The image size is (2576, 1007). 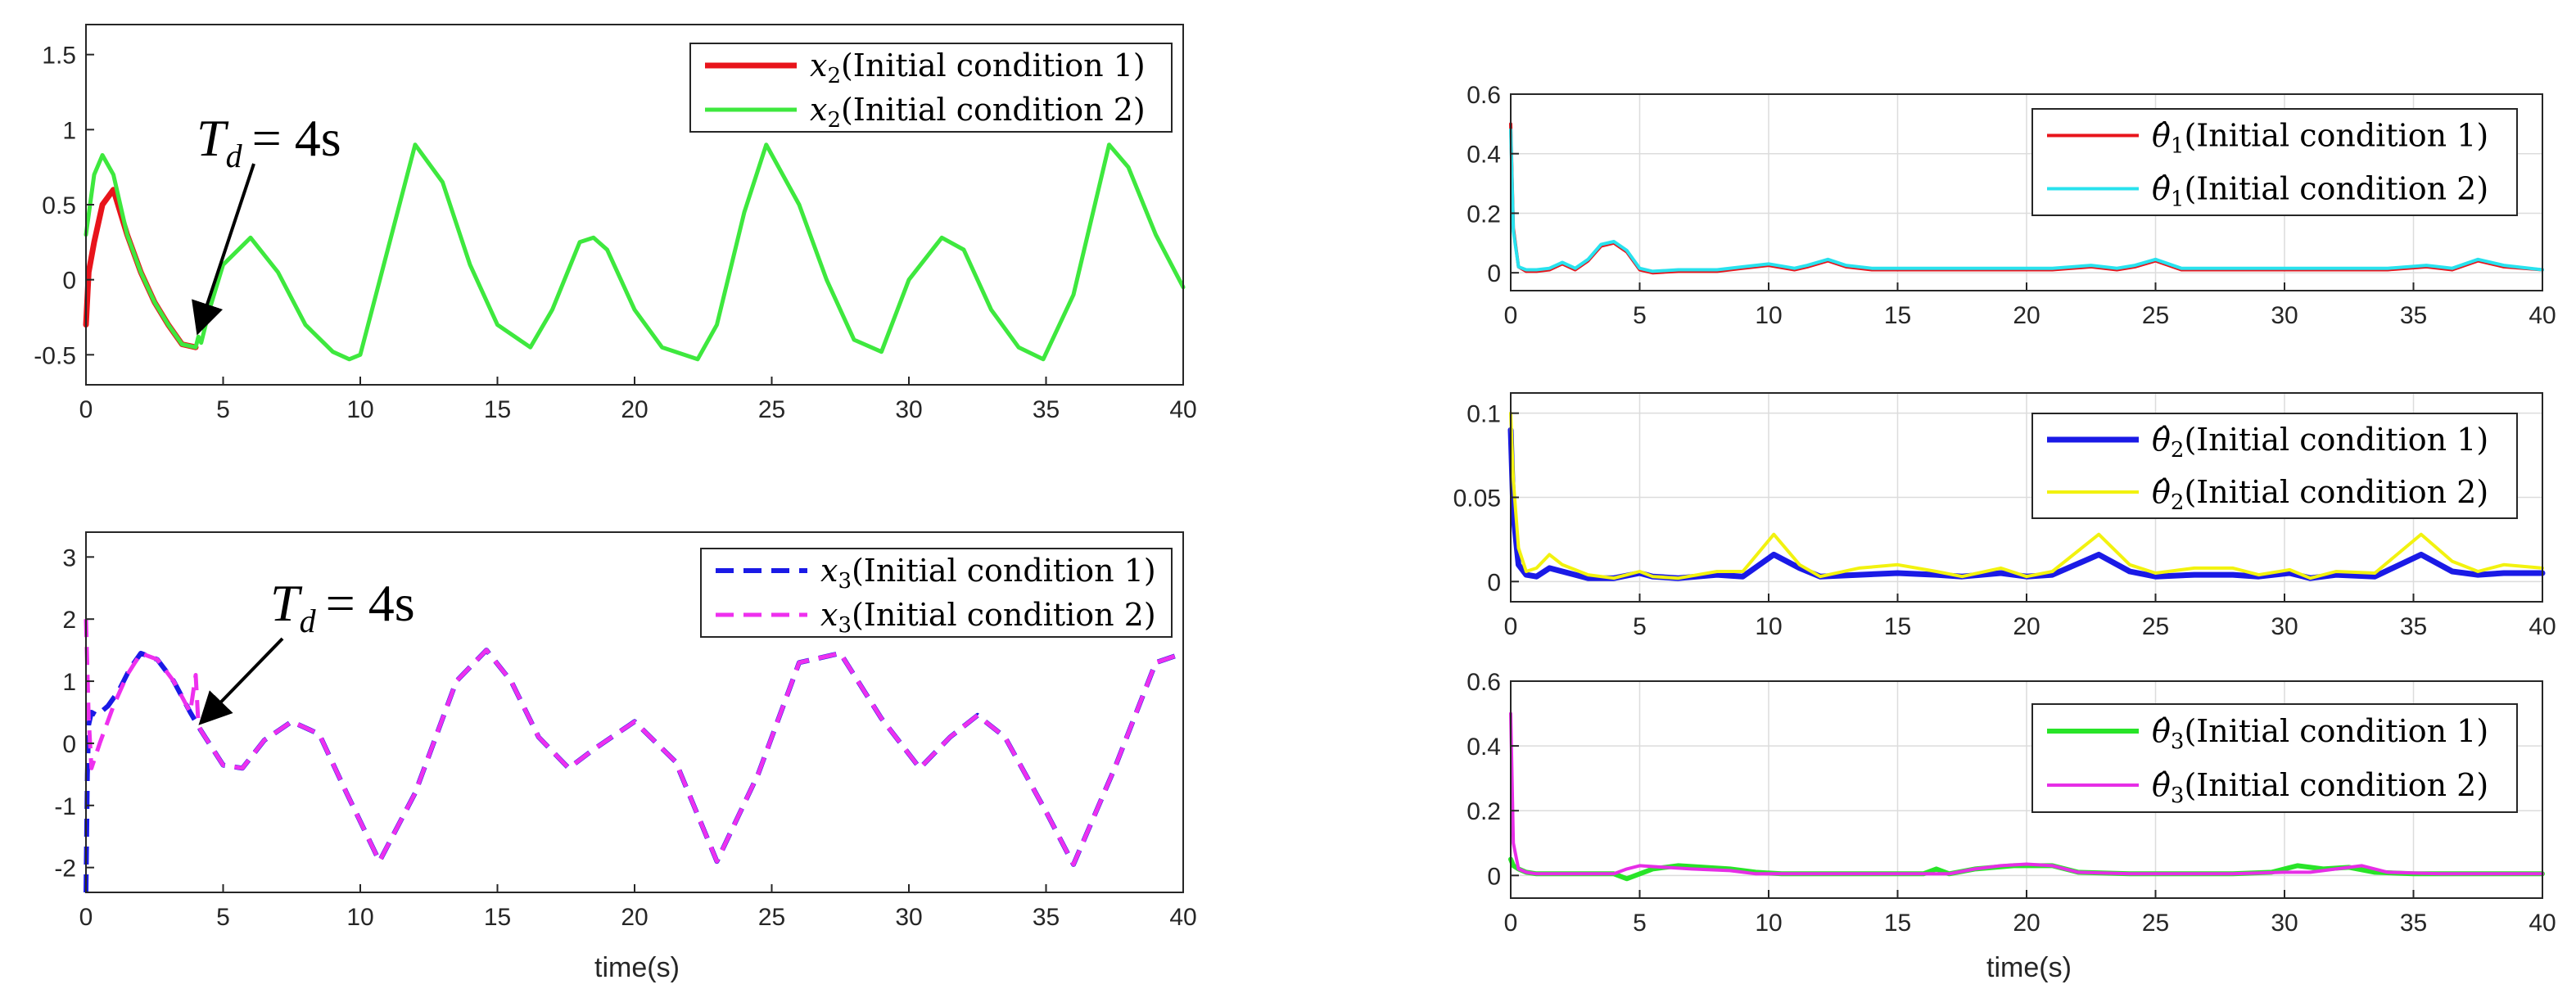 I want to click on theta3-ytick-label: 0.6, so click(x=1484, y=682).